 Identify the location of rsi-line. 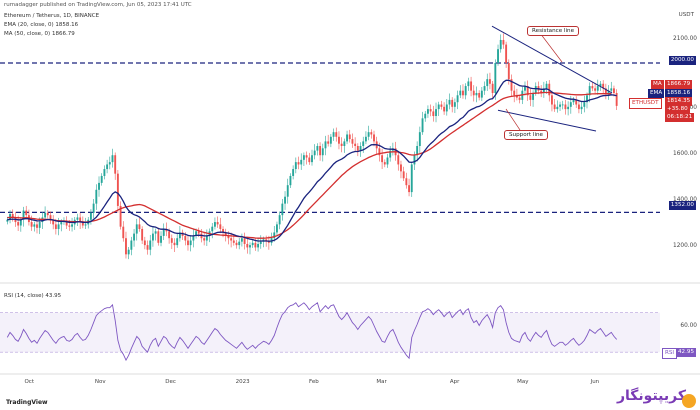
(312, 332).